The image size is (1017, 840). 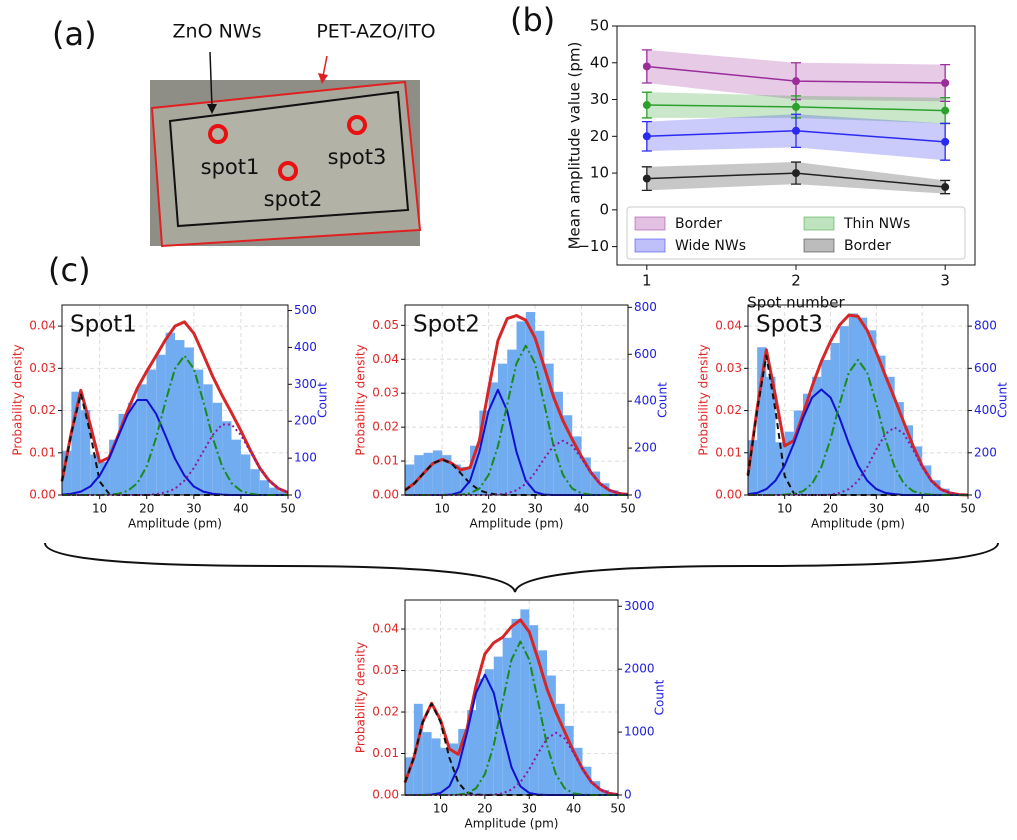 I want to click on y2-tick-label: 600, so click(x=985, y=368).